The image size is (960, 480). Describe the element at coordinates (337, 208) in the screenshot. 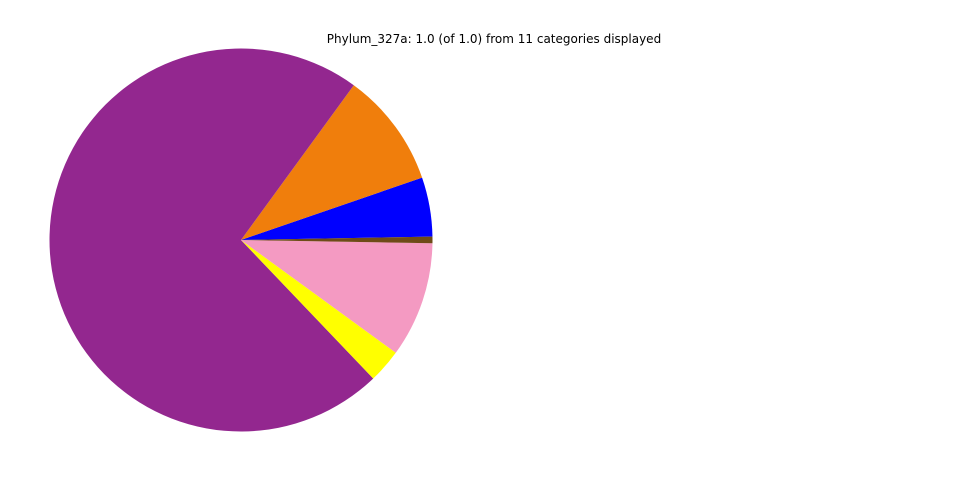

I see `pie-slice-blue` at that location.